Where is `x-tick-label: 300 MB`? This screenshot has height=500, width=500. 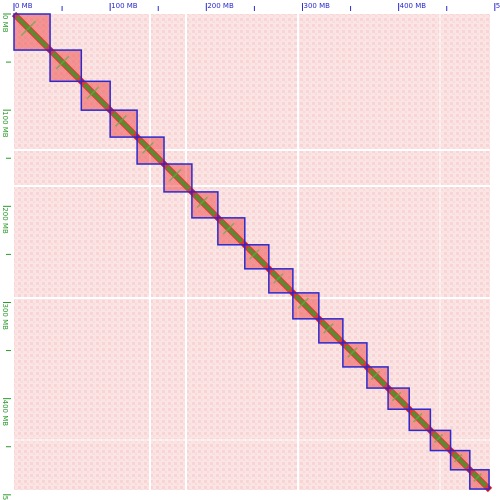
x-tick-label: 300 MB is located at coordinates (316, 6).